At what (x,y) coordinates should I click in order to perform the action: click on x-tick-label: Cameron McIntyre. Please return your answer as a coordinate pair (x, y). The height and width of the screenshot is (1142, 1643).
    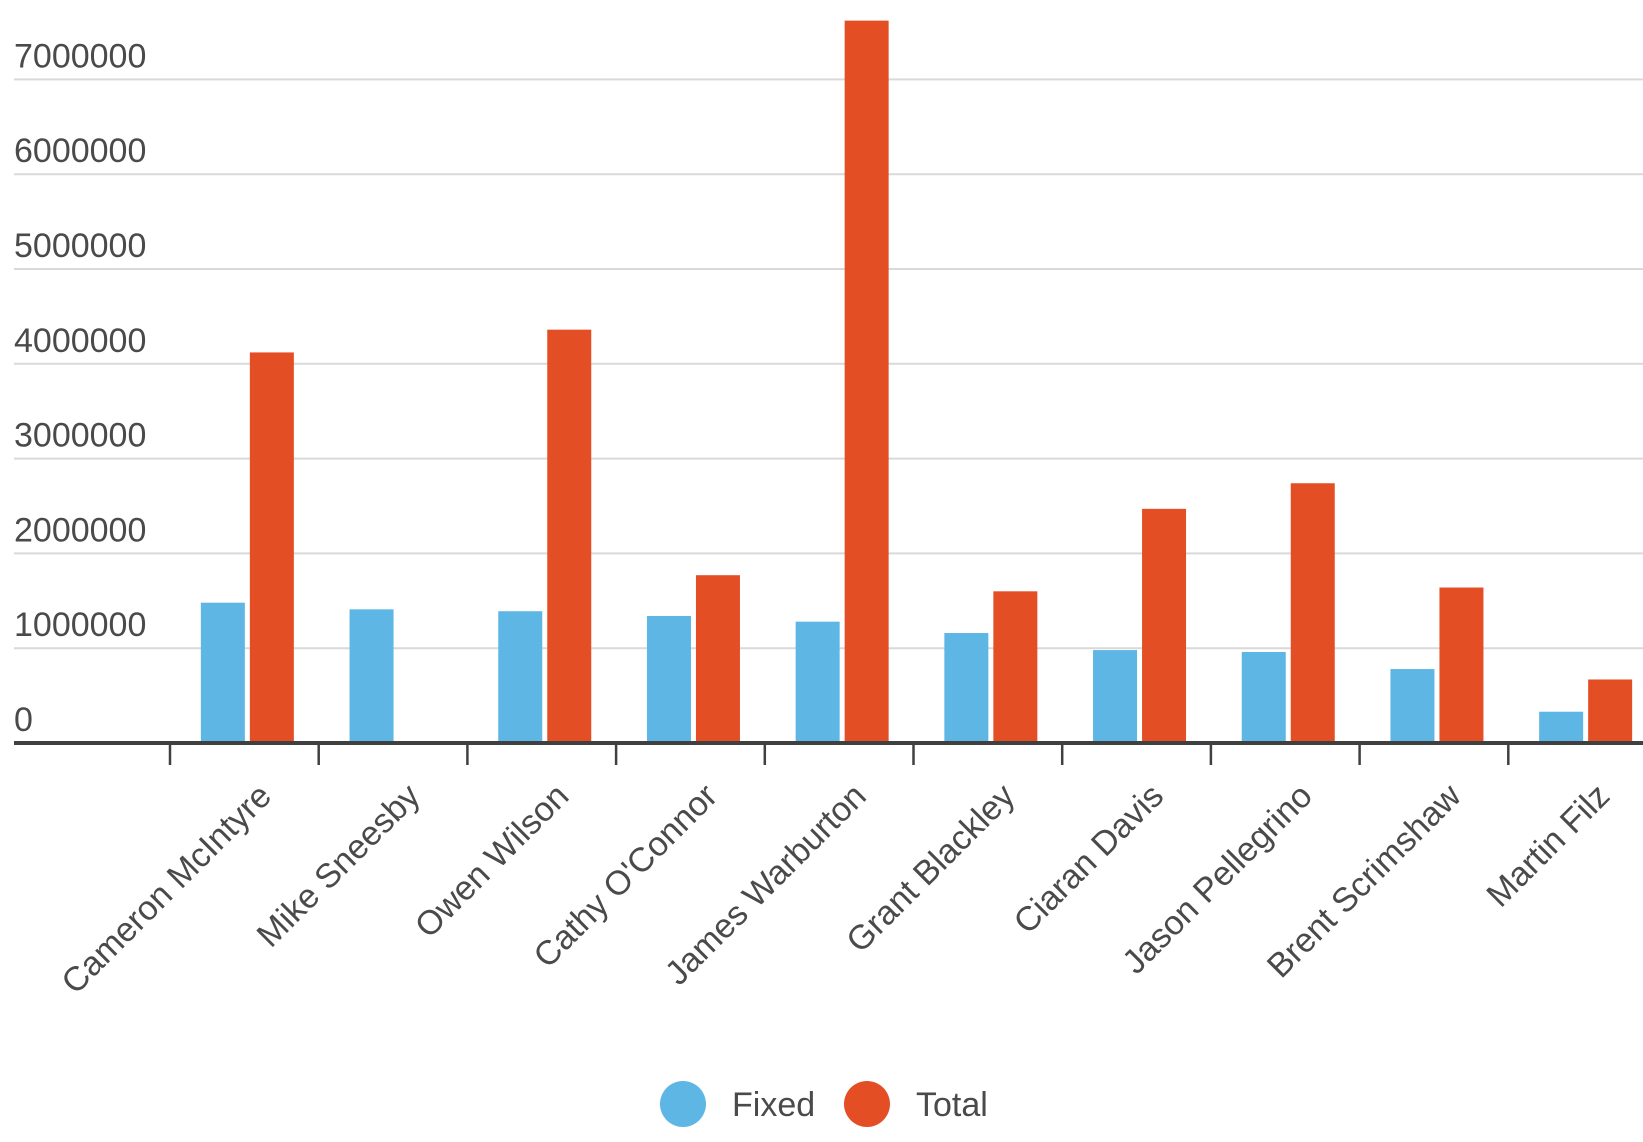
    Looking at the image, I should click on (166, 889).